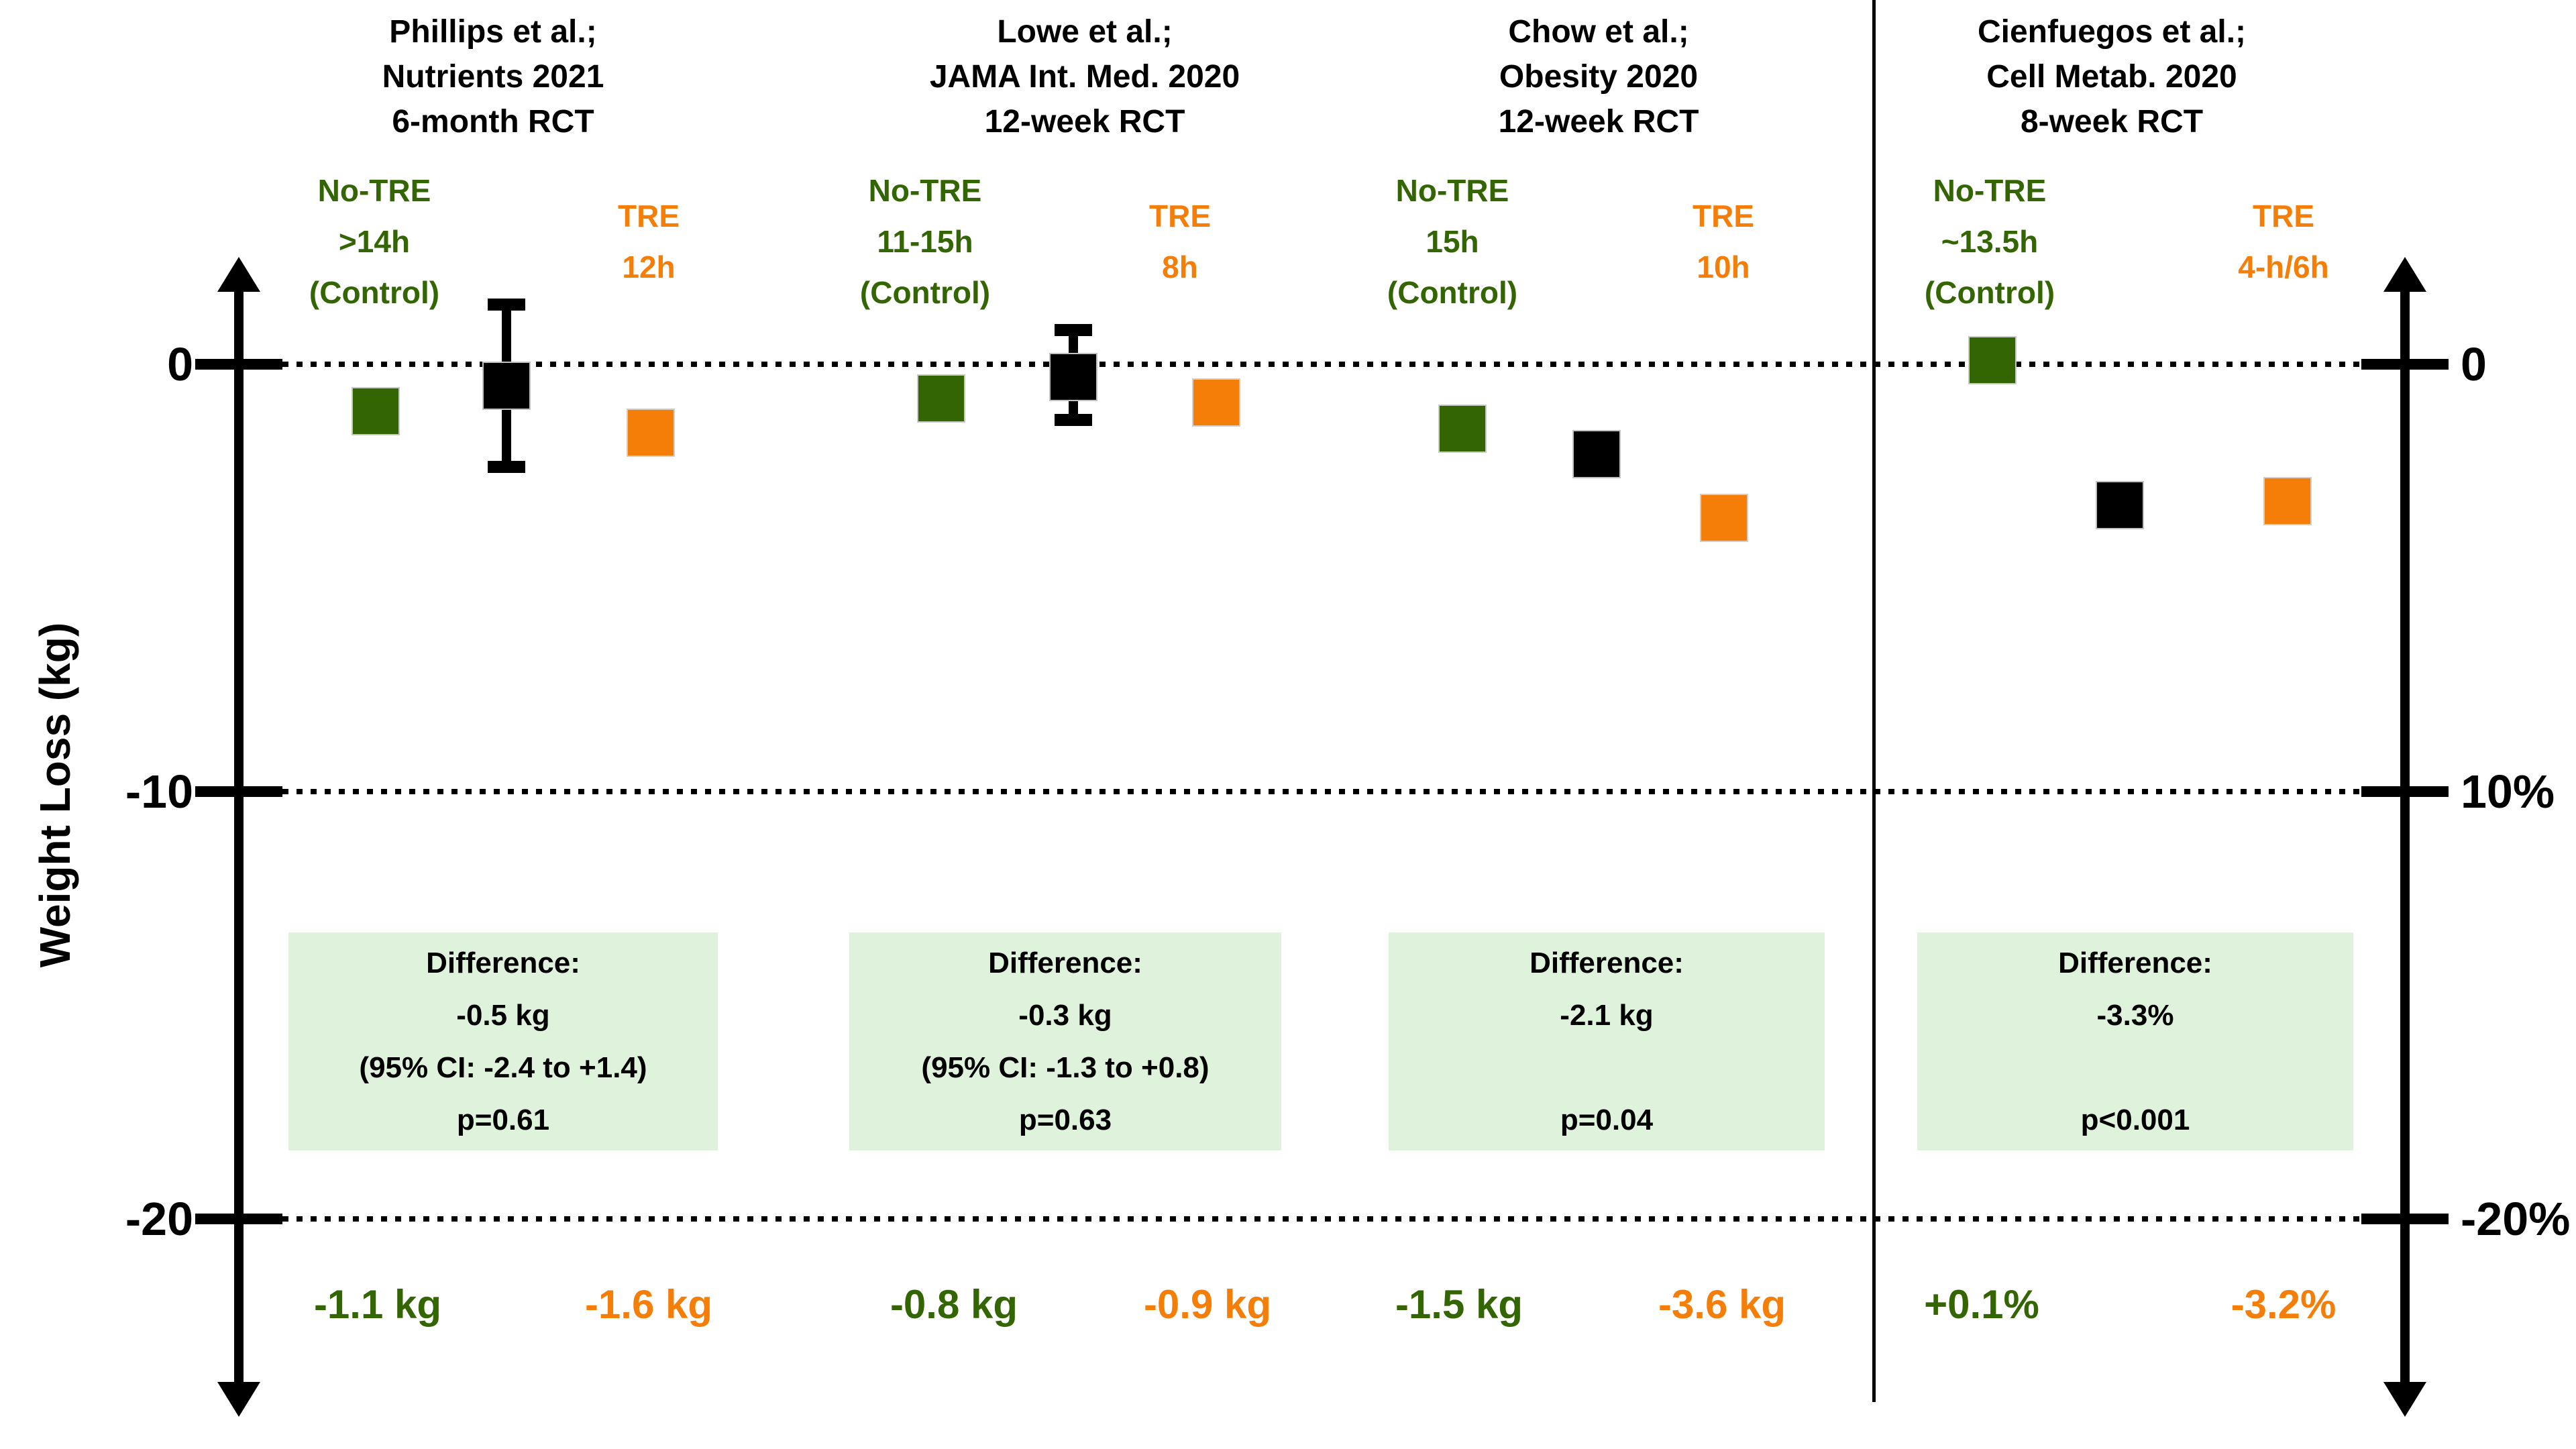 The height and width of the screenshot is (1449, 2576). What do you see at coordinates (2404, 1399) in the screenshot?
I see `right-axis-arrow-down-icon` at bounding box center [2404, 1399].